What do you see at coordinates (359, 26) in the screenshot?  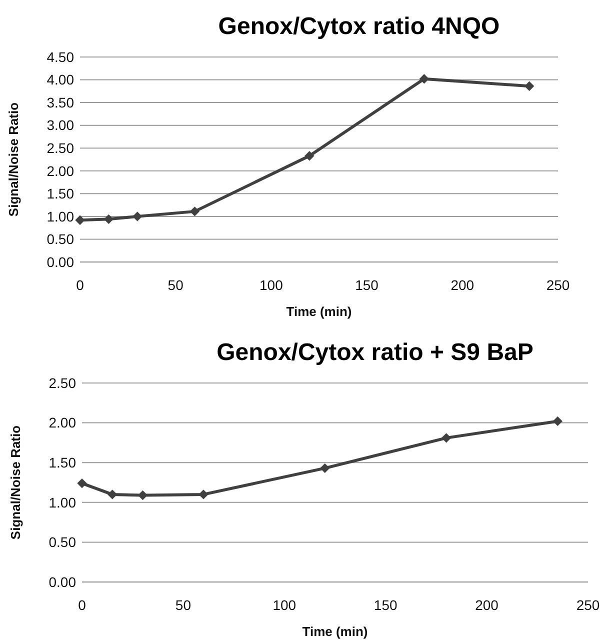 I see `chart-title: Genox/Cytox ratio 4NQO` at bounding box center [359, 26].